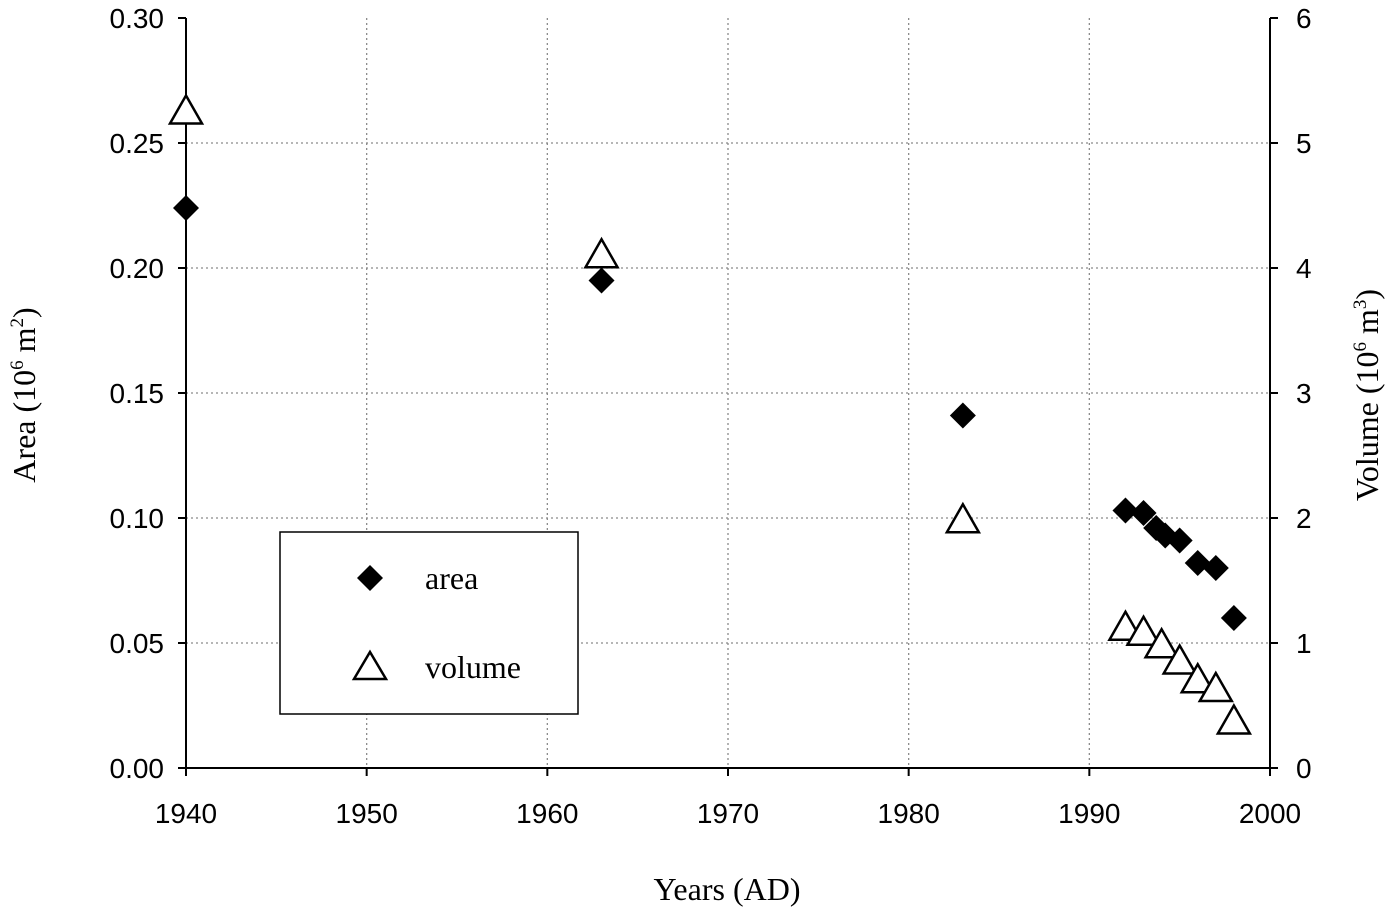  I want to click on y-right-tick-label: 6, so click(1304, 18).